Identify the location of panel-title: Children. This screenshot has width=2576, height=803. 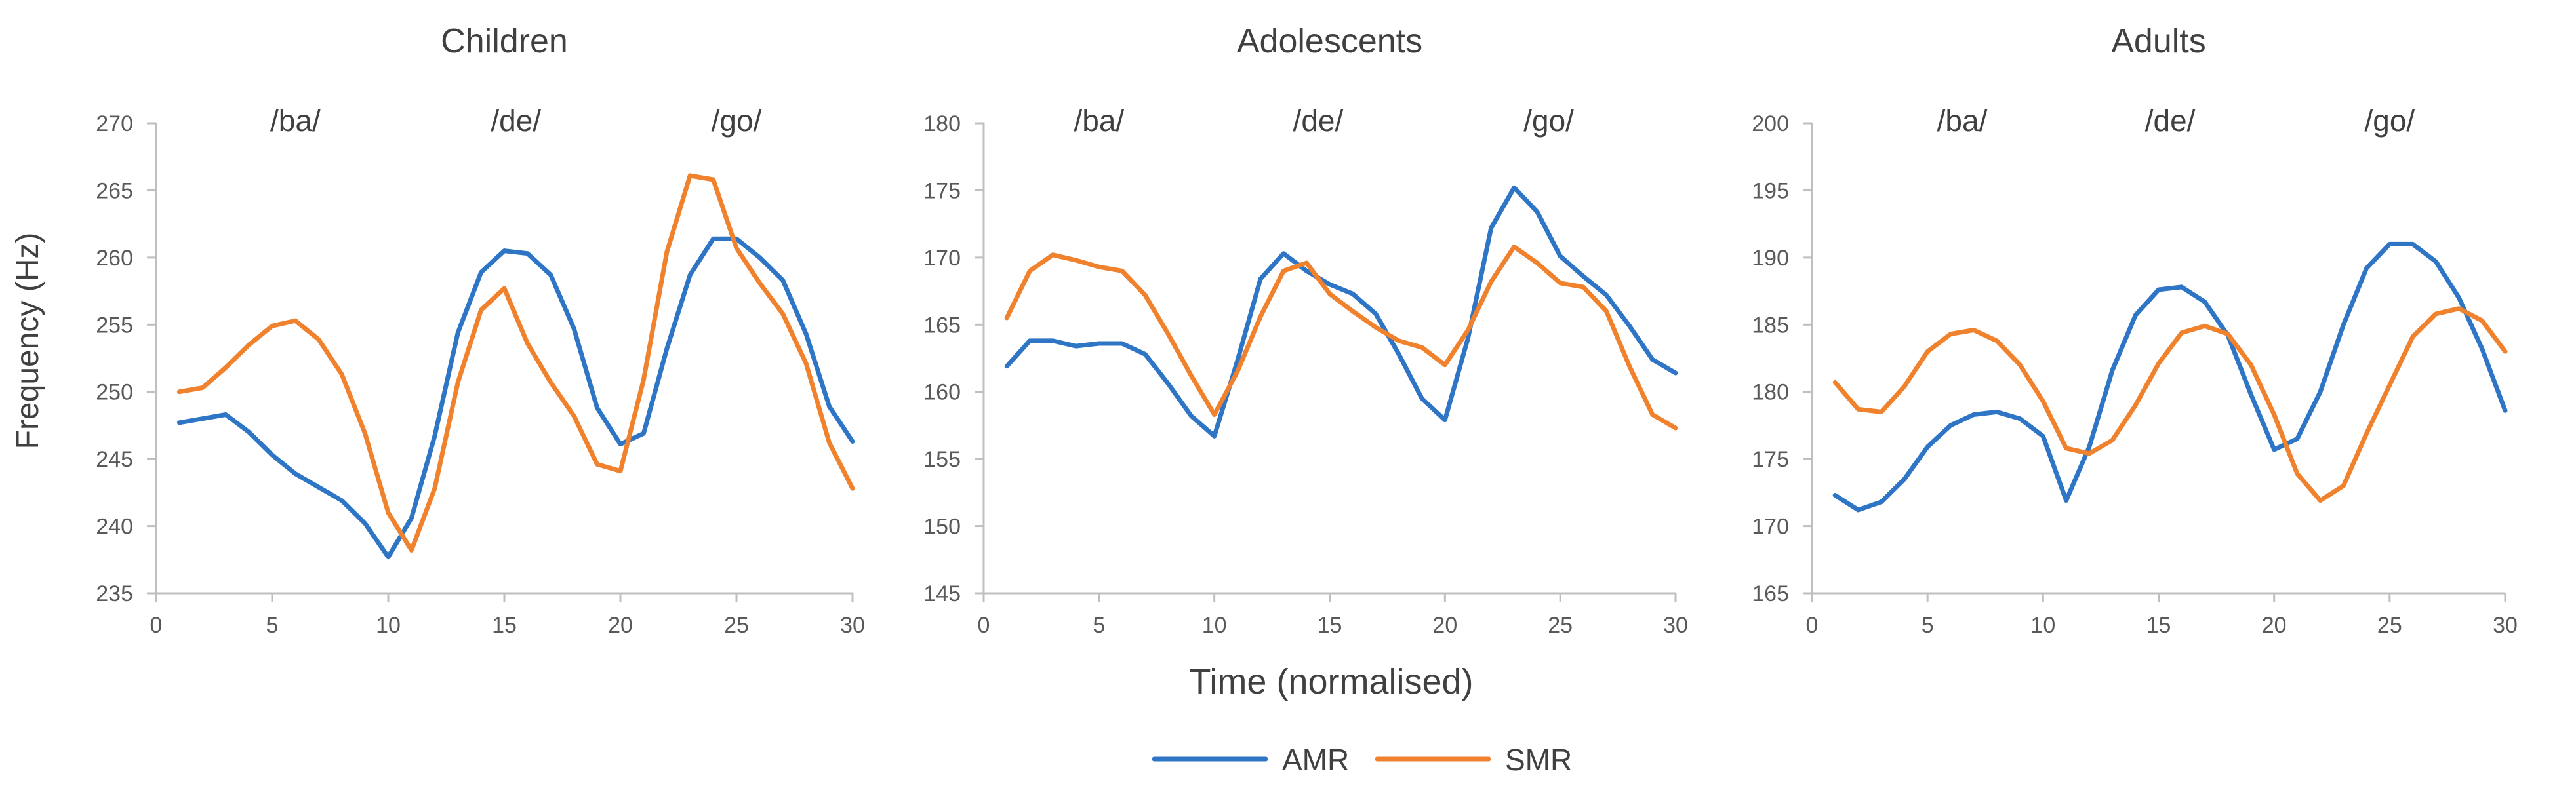
(504, 41).